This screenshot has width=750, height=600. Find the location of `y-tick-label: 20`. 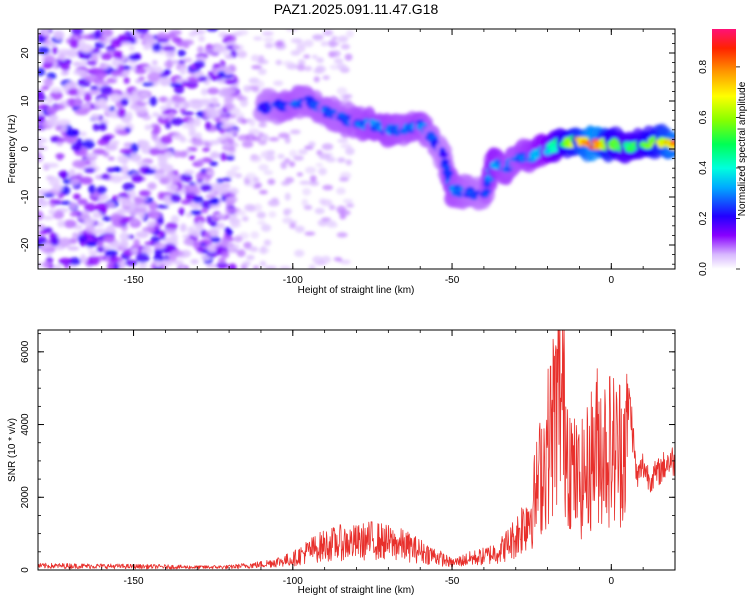

y-tick-label: 20 is located at coordinates (25, 53).